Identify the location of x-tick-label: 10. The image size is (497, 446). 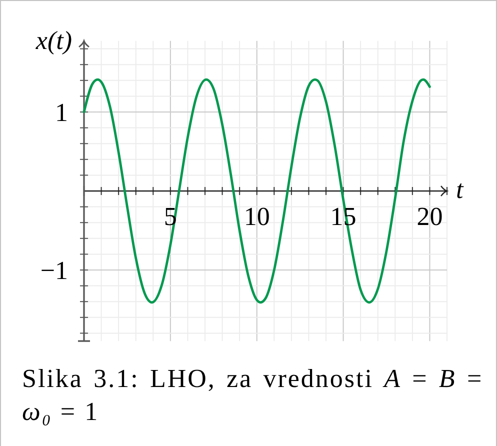
(257, 216).